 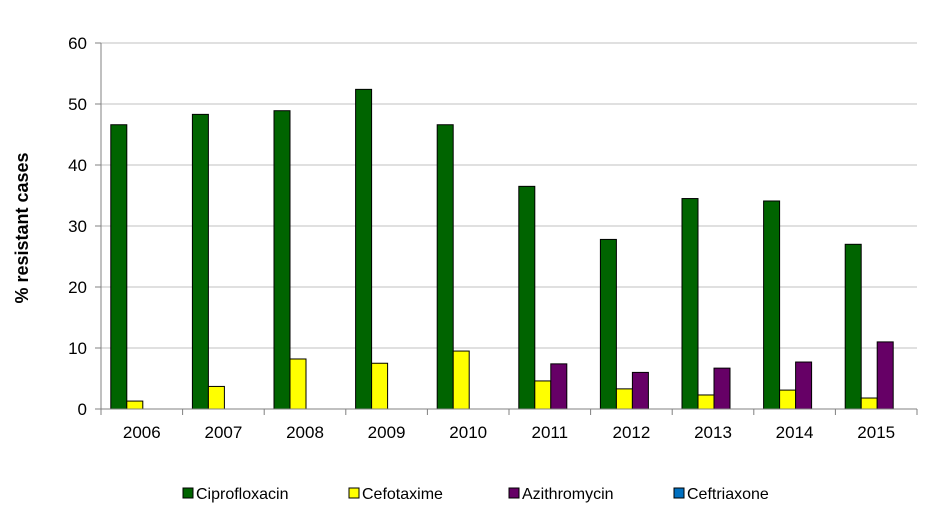 I want to click on bar-cefotaxime-2015, so click(x=869, y=403).